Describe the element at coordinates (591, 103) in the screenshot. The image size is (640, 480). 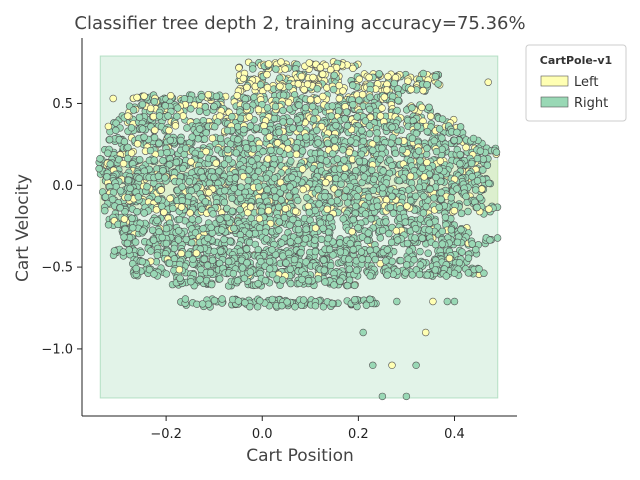
I see `legend-label-right: Right` at that location.